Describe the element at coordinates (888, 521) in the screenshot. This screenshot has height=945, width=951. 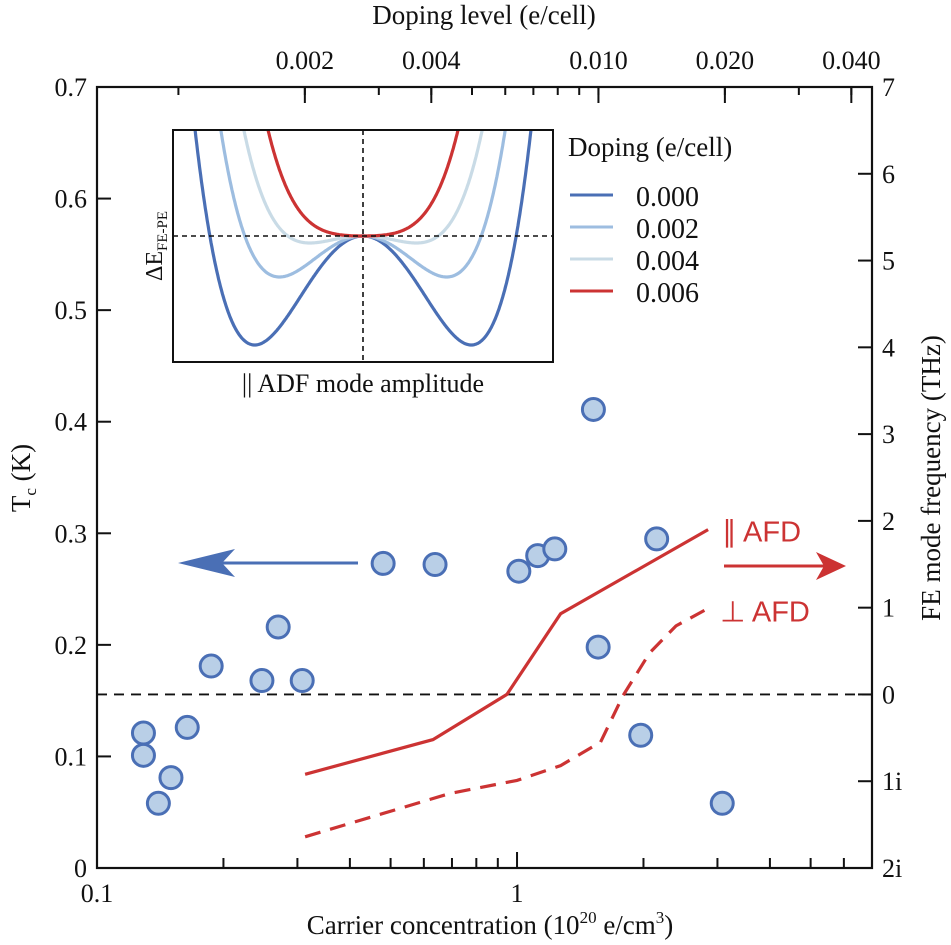
I see `y-right-tick-label: 2` at that location.